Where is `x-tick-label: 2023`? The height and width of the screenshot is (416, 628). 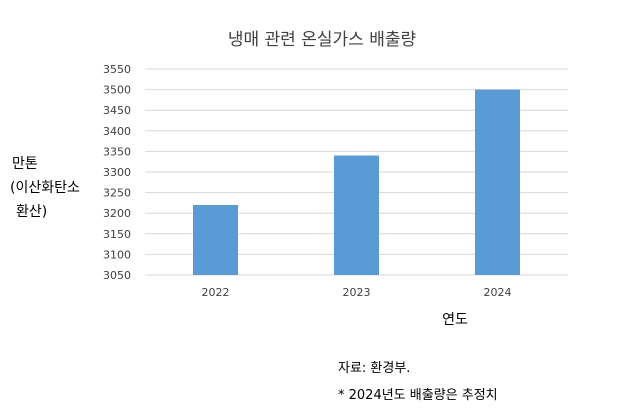
x-tick-label: 2023 is located at coordinates (357, 292).